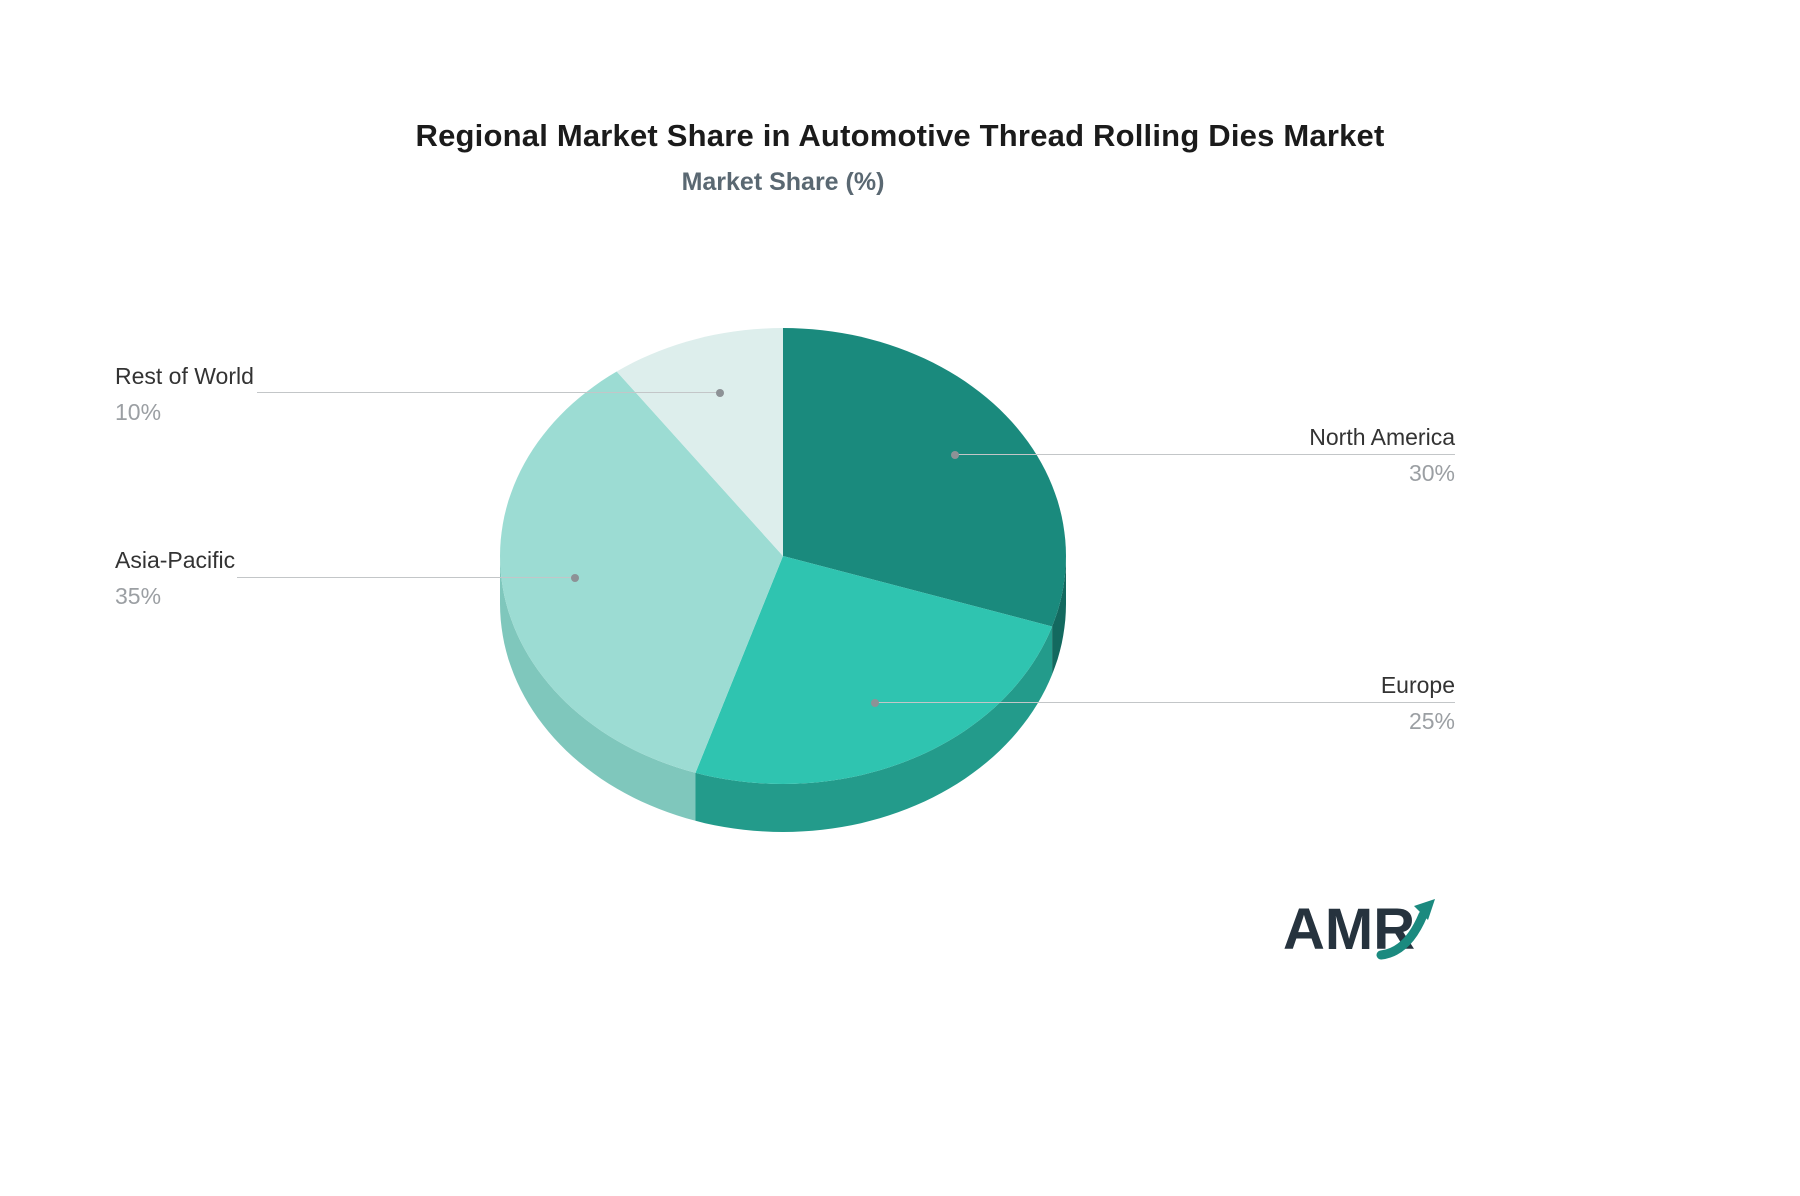 The height and width of the screenshot is (1196, 1800). What do you see at coordinates (1059, 615) in the screenshot?
I see `pie-slice-side-north-america` at bounding box center [1059, 615].